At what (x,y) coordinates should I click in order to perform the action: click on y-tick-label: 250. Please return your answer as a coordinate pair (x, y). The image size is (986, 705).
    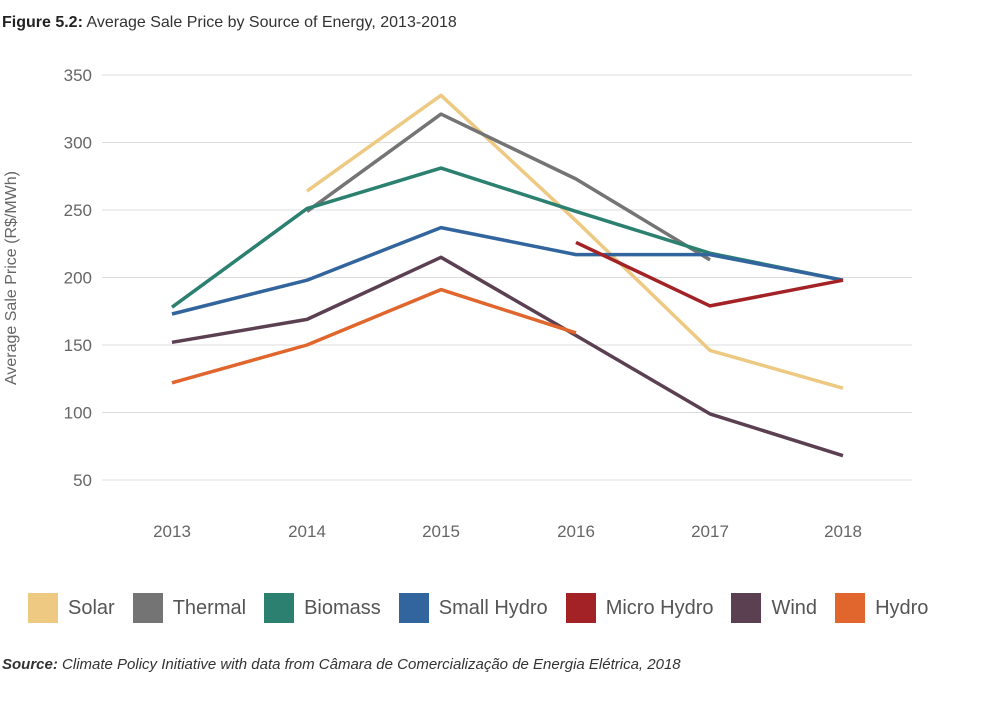
    Looking at the image, I should click on (78, 210).